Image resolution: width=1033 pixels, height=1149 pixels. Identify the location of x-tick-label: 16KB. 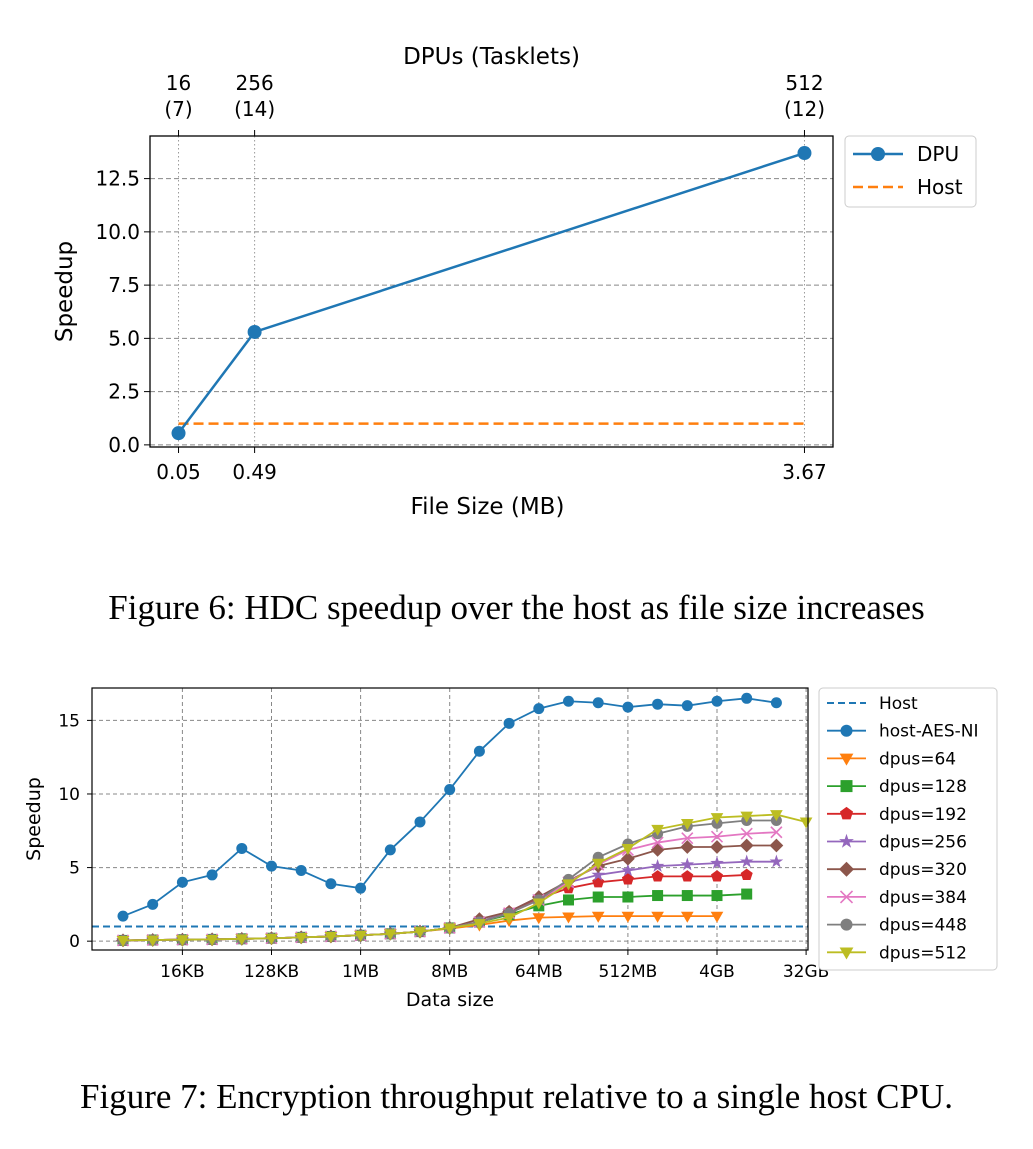
(182, 972).